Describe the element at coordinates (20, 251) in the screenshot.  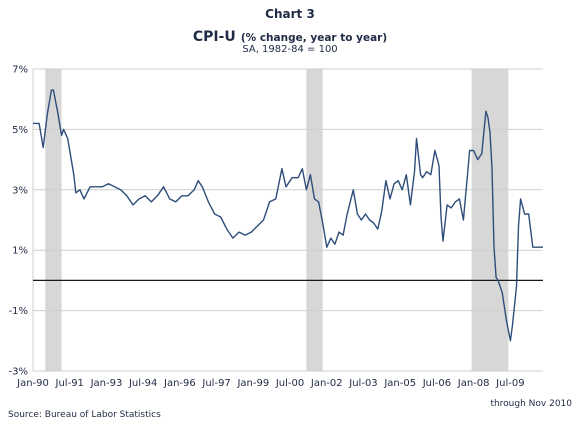
I see `y-tick-label-3: 1%` at that location.